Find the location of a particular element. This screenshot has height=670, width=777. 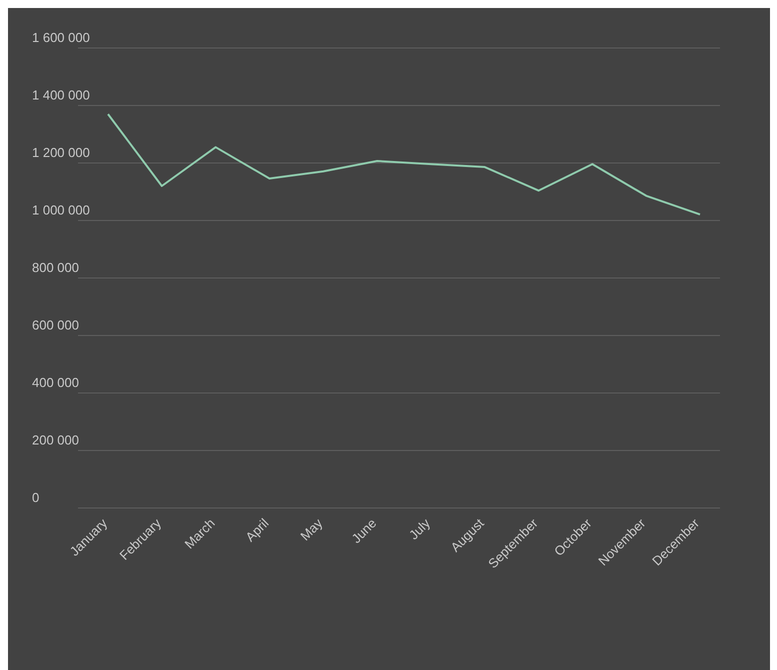

y-tick-label: 1 600 000 is located at coordinates (61, 37).